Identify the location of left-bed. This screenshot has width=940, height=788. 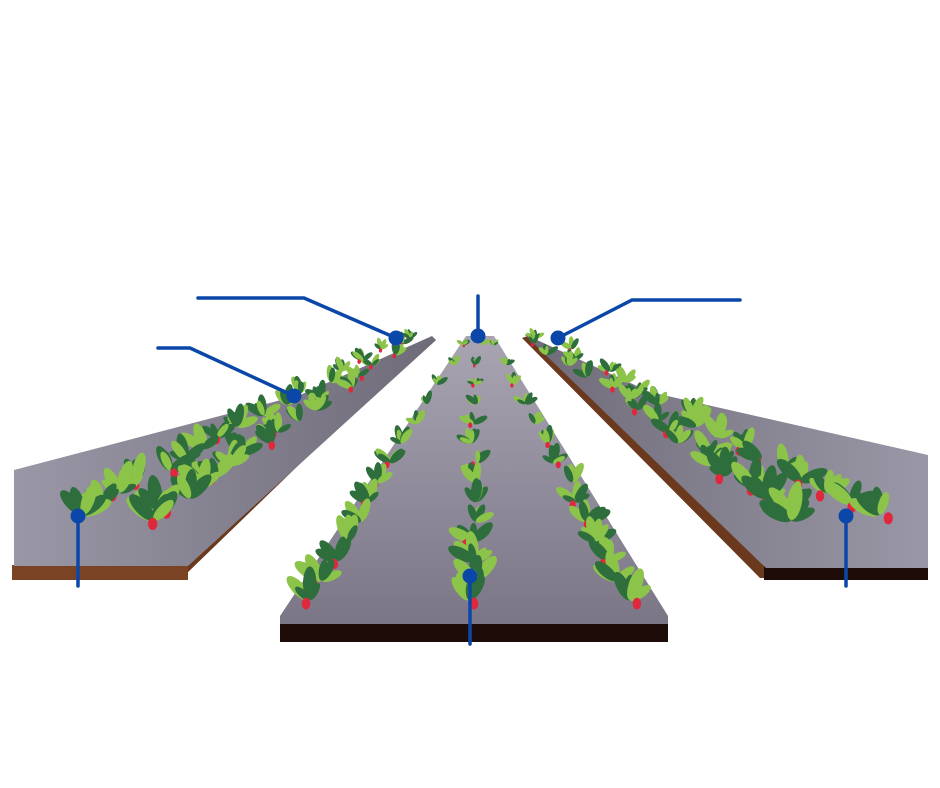
(224, 454).